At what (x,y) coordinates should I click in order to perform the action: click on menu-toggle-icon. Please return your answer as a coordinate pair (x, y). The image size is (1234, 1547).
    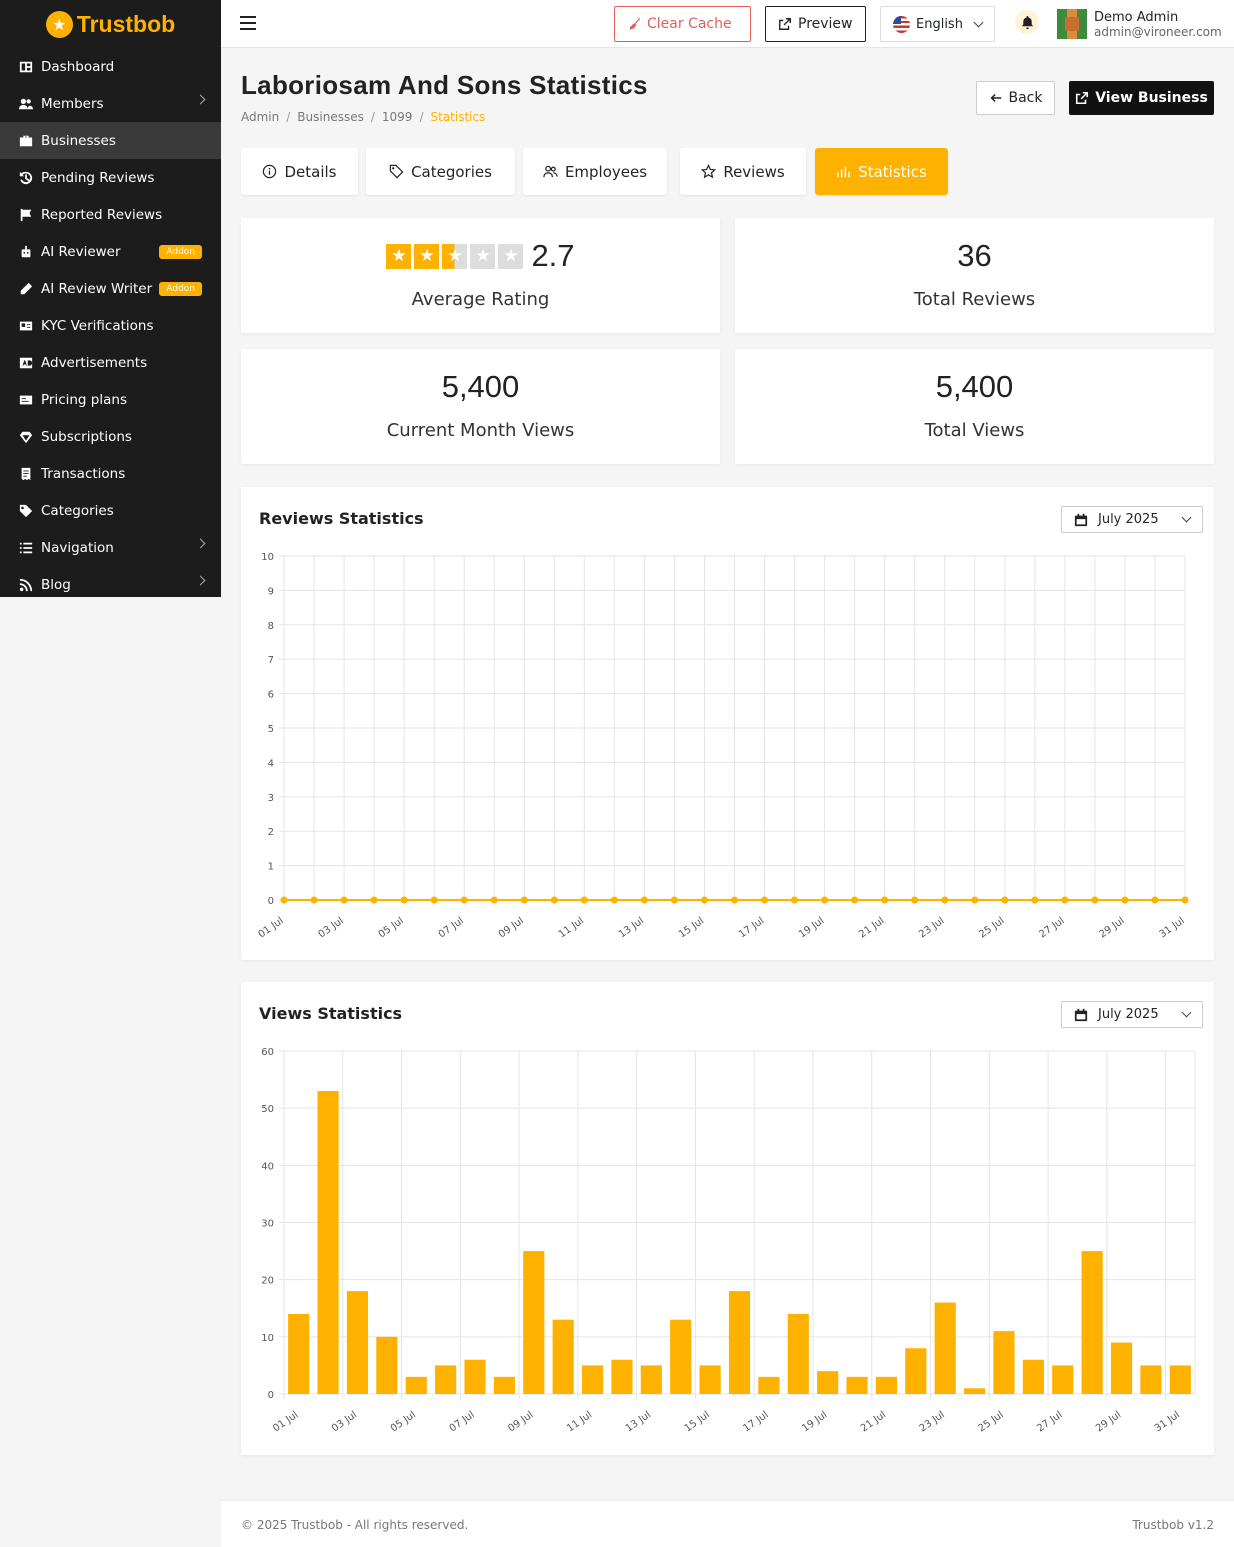
    Looking at the image, I should click on (248, 23).